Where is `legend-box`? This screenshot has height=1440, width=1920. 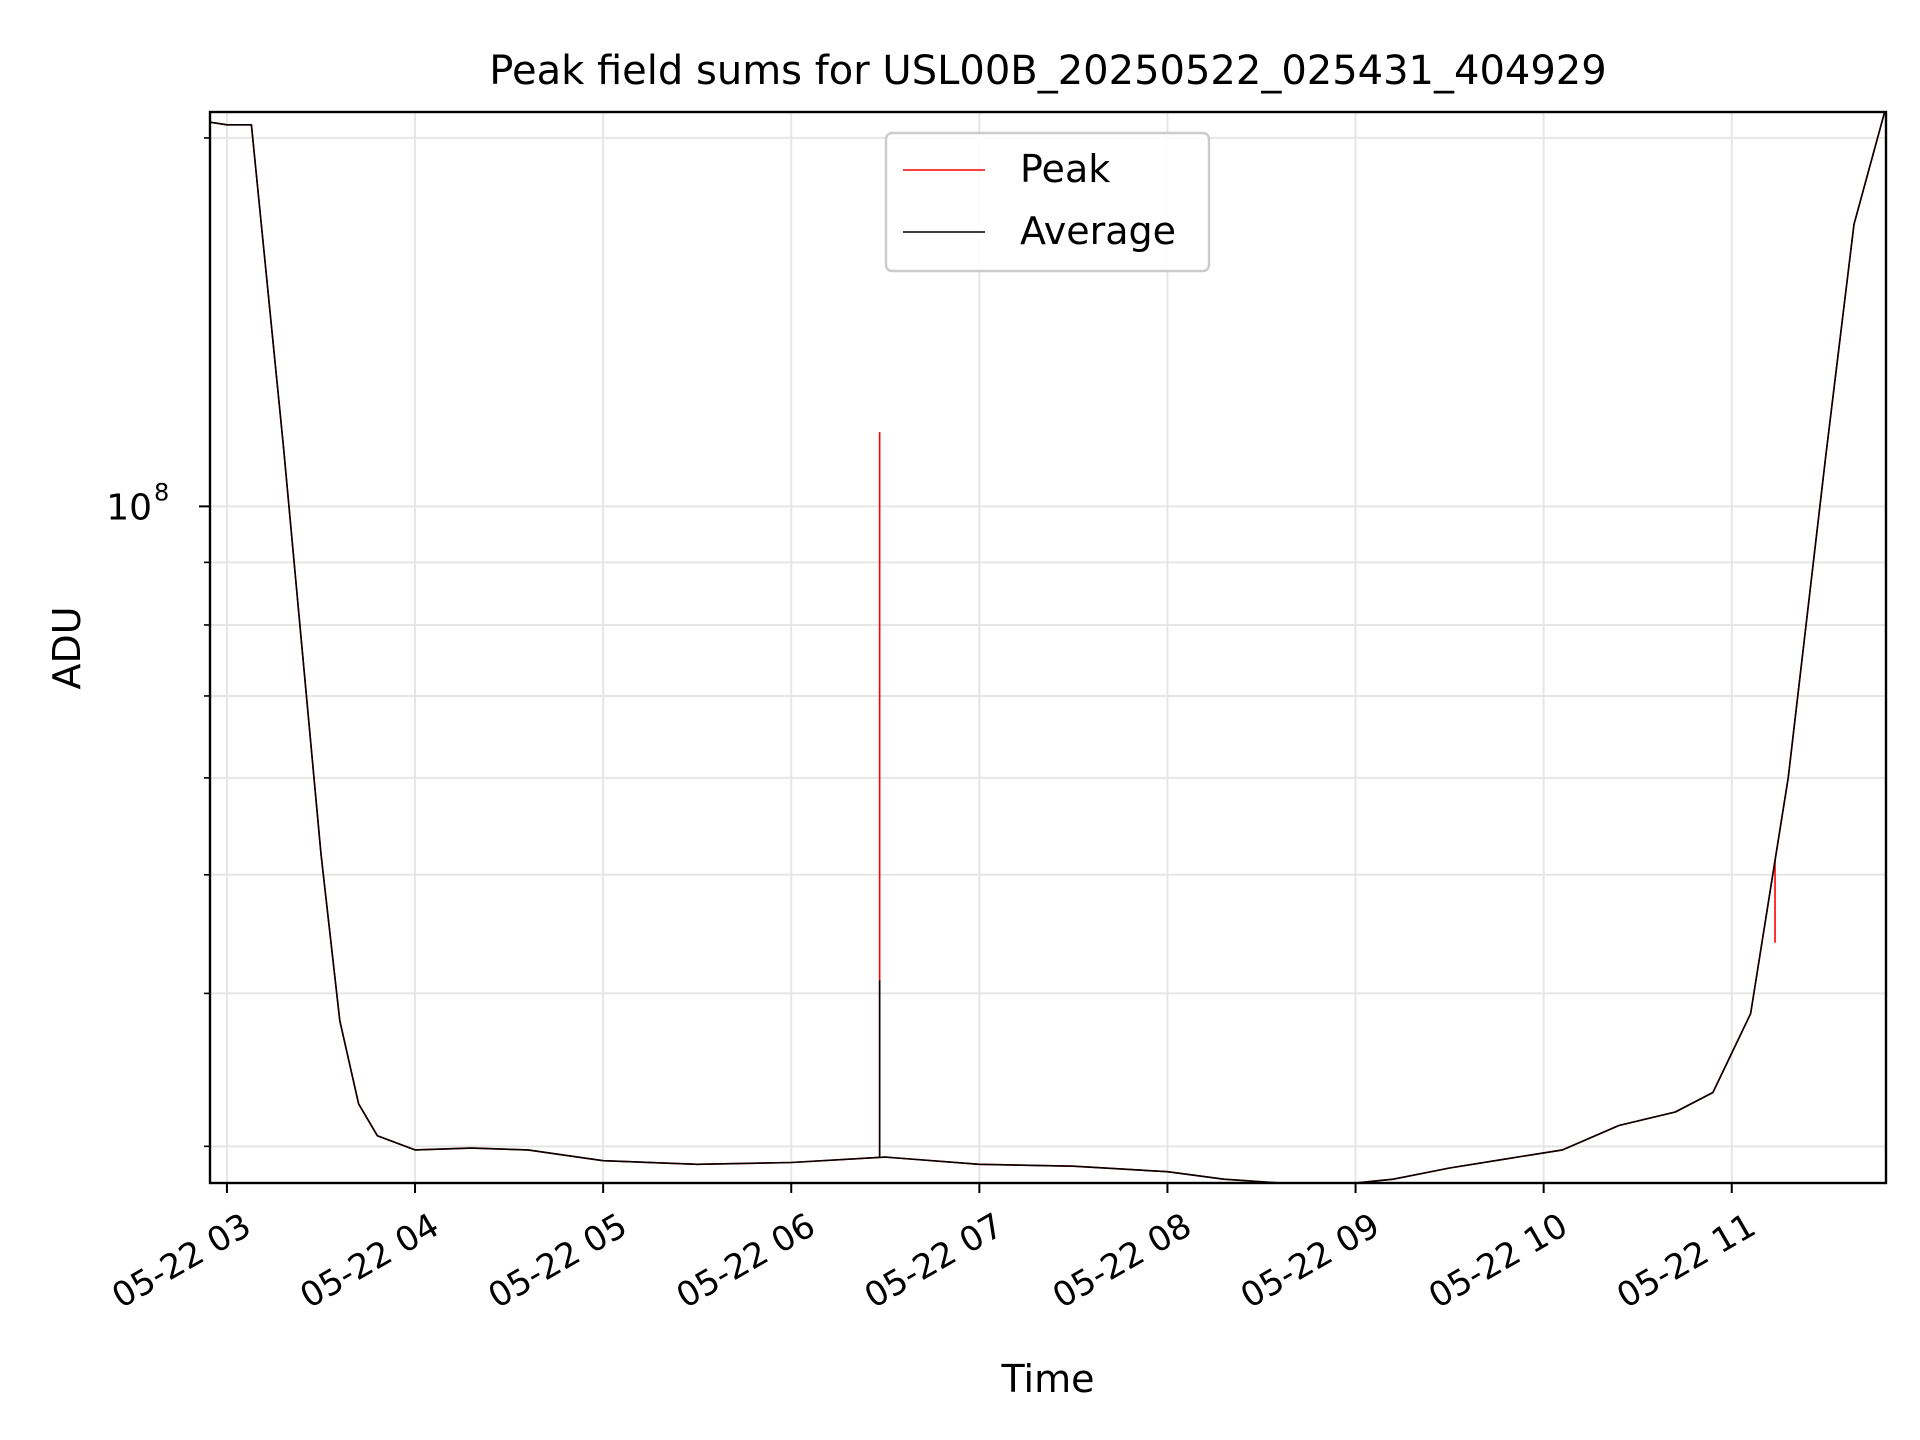
legend-box is located at coordinates (1047, 202).